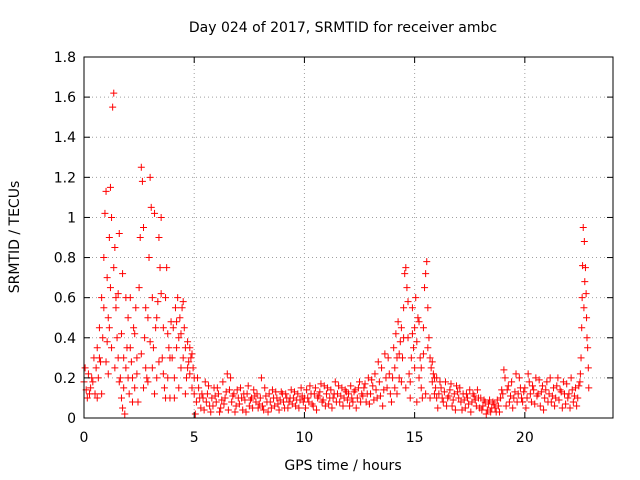 Image resolution: width=640 pixels, height=480 pixels. What do you see at coordinates (65, 339) in the screenshot?
I see `y-tick-label: 0.4` at bounding box center [65, 339].